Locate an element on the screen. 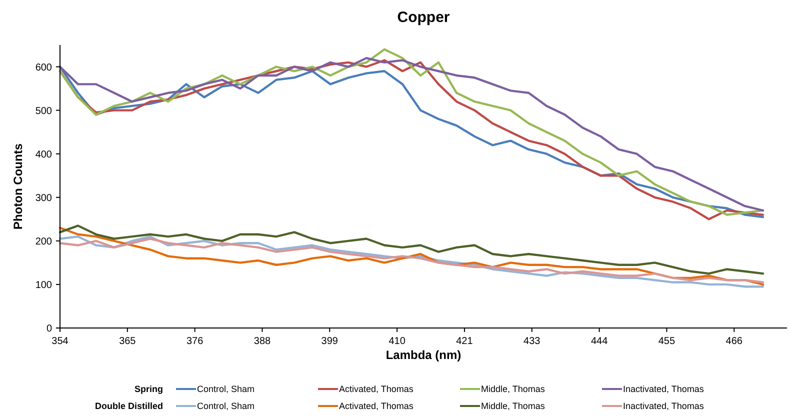 The width and height of the screenshot is (788, 417). x-tick-label: 421 is located at coordinates (465, 341).